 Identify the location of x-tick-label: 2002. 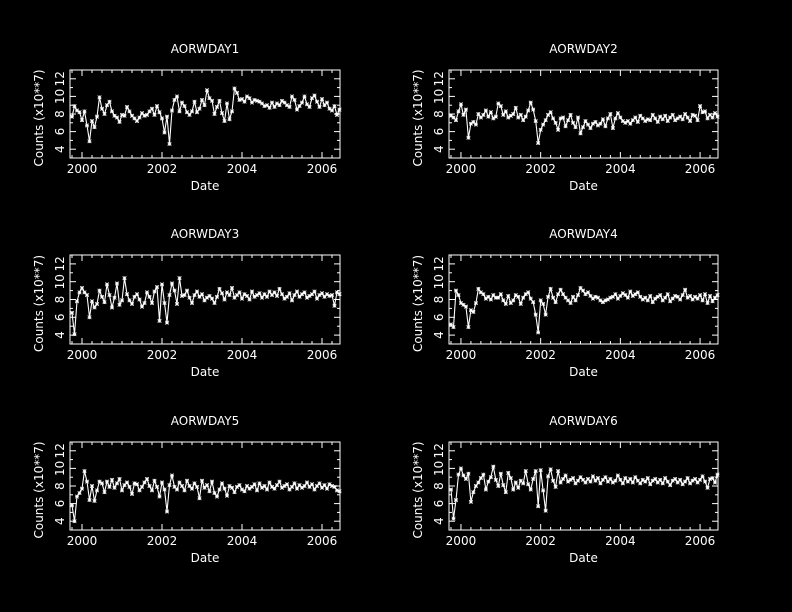
(162, 355).